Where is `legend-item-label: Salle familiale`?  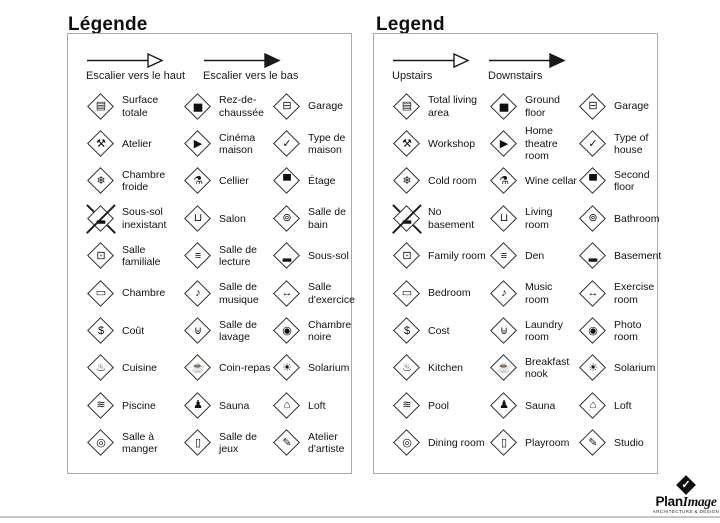 legend-item-label: Salle familiale is located at coordinates (141, 256).